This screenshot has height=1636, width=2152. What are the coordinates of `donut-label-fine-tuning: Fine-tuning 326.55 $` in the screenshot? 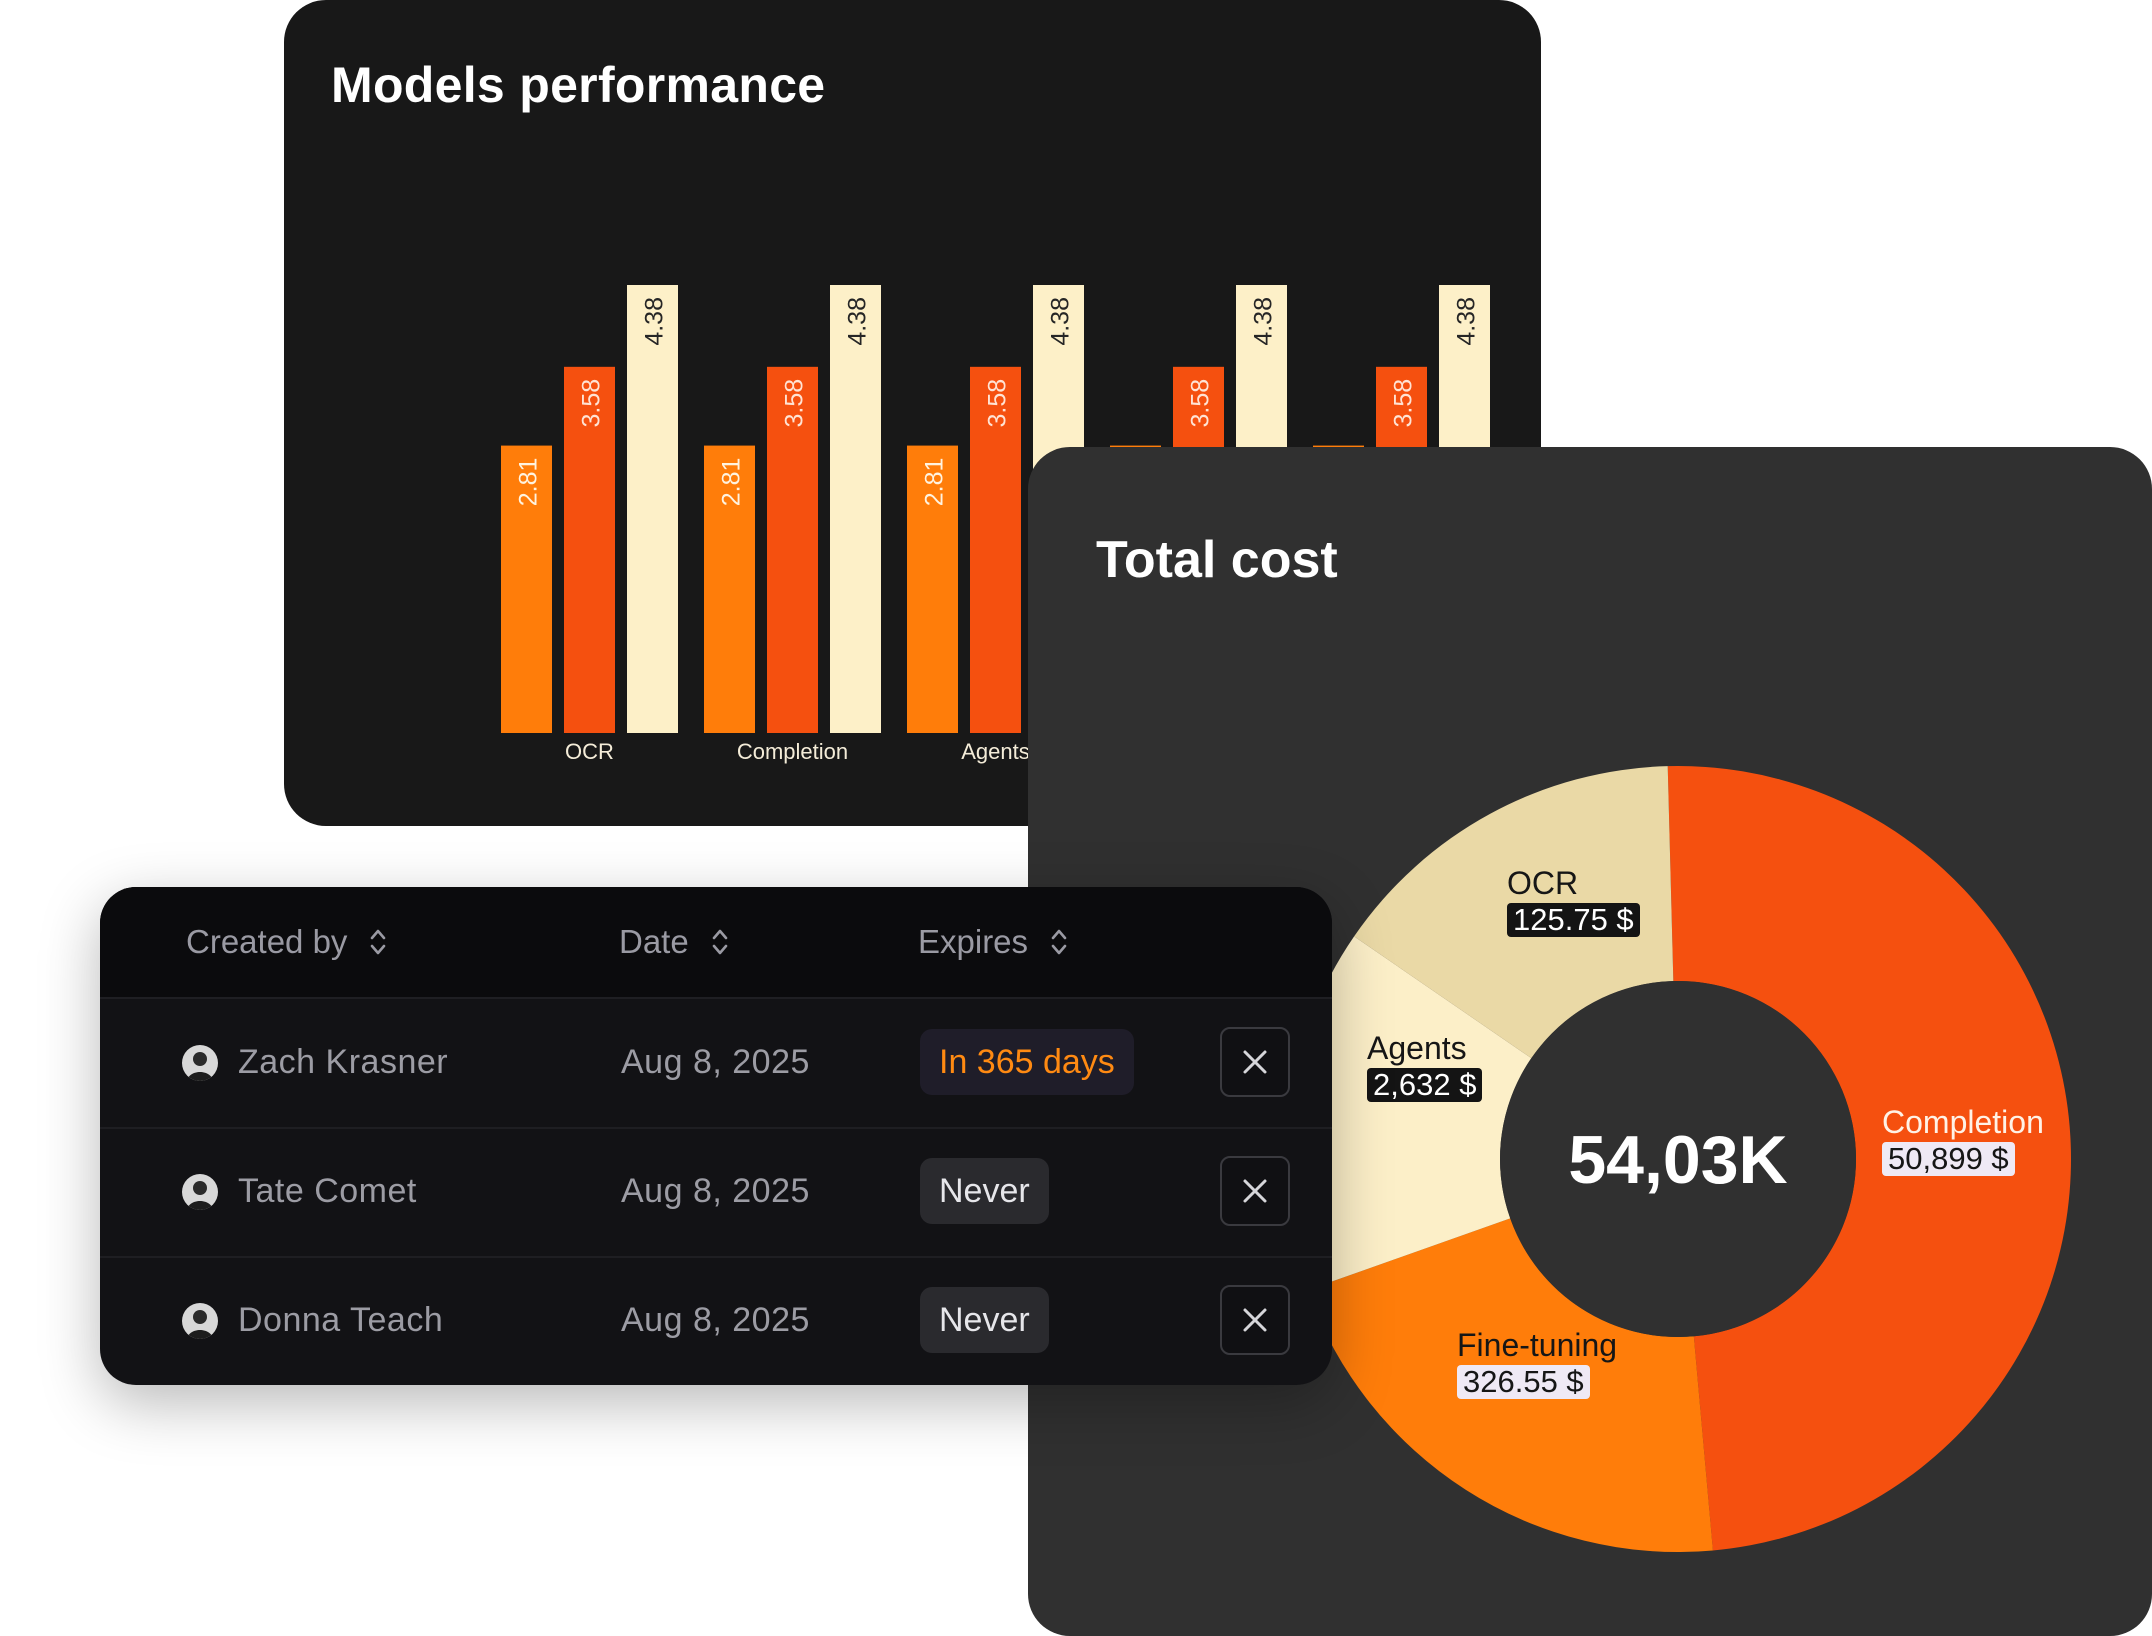 It's located at (1537, 1363).